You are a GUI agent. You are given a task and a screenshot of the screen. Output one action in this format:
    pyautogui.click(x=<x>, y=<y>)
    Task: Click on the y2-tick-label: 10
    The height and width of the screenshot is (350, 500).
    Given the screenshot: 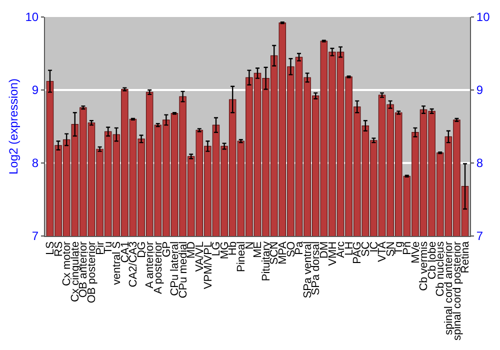 What is the action you would take?
    pyautogui.click(x=483, y=17)
    